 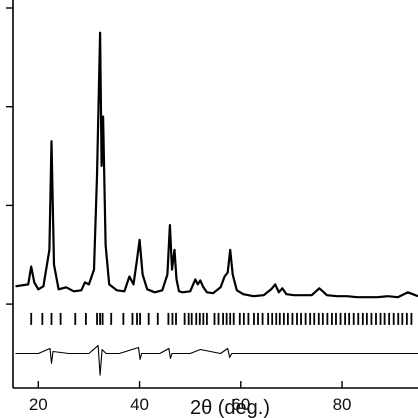 I want to click on x-axis-label: 2θ (deg.), so click(x=230, y=407).